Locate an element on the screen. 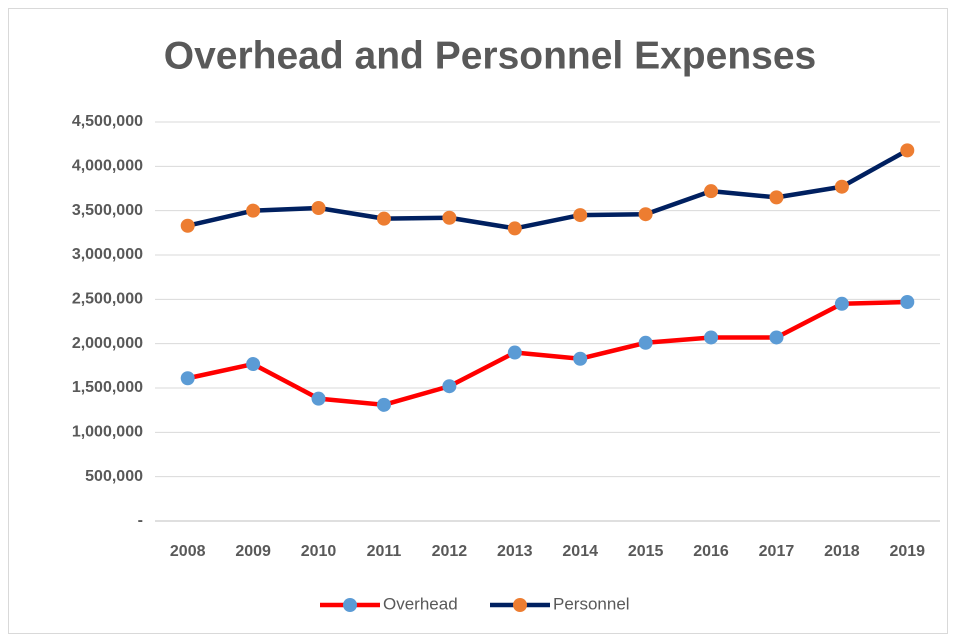  legend-label: Overhead is located at coordinates (420, 603).